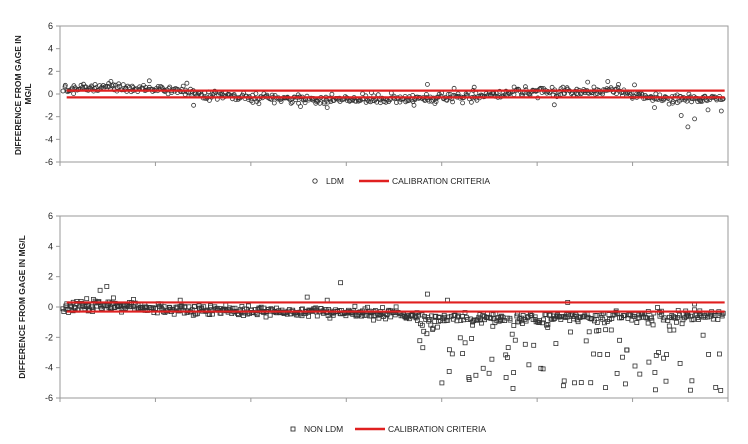  I want to click on y-tick-label: 6, so click(50, 26).